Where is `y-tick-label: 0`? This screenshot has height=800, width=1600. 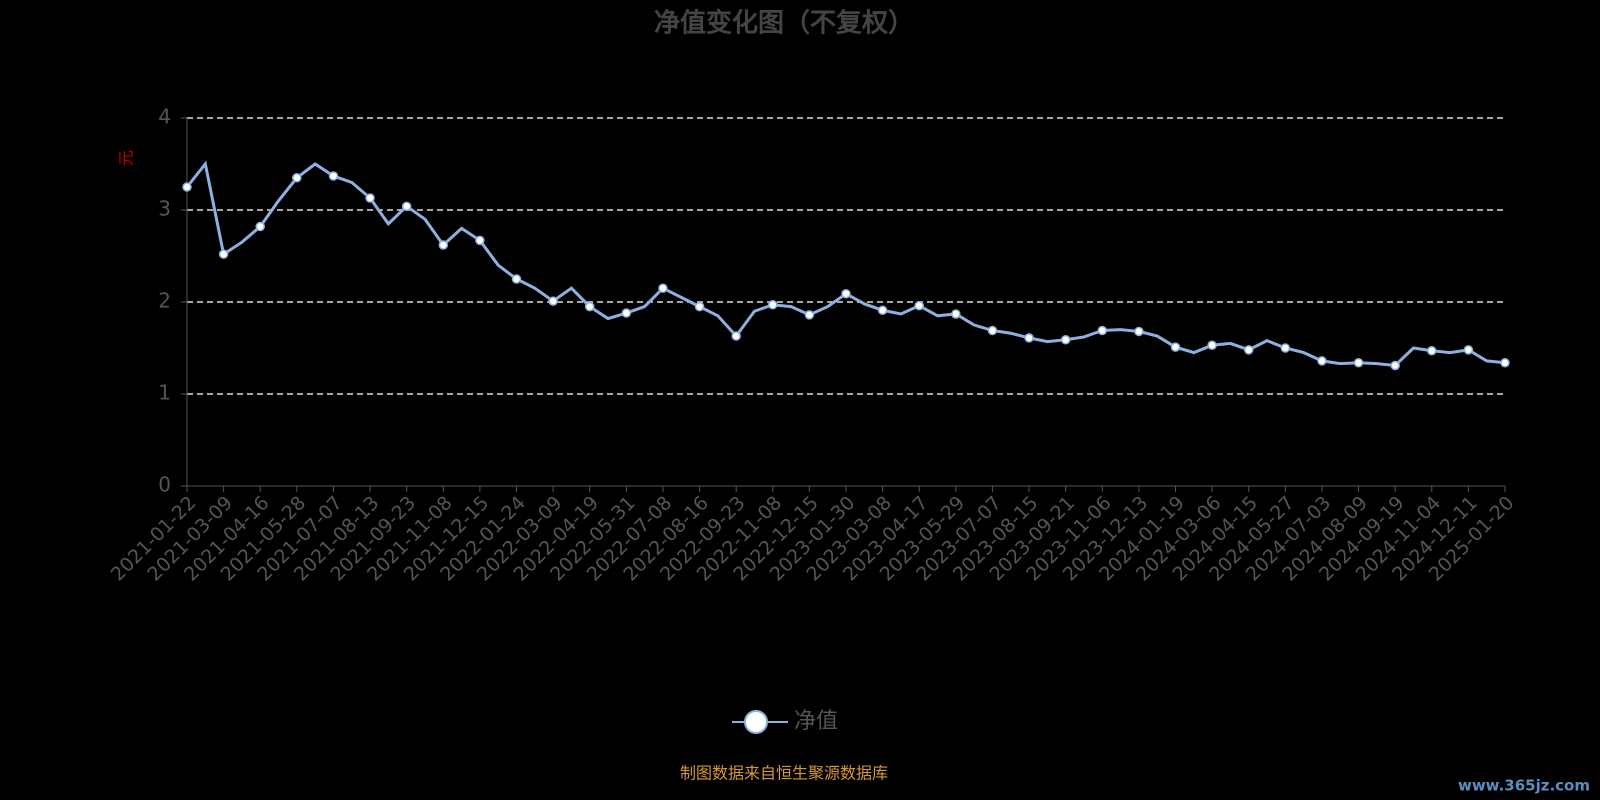 y-tick-label: 0 is located at coordinates (164, 485).